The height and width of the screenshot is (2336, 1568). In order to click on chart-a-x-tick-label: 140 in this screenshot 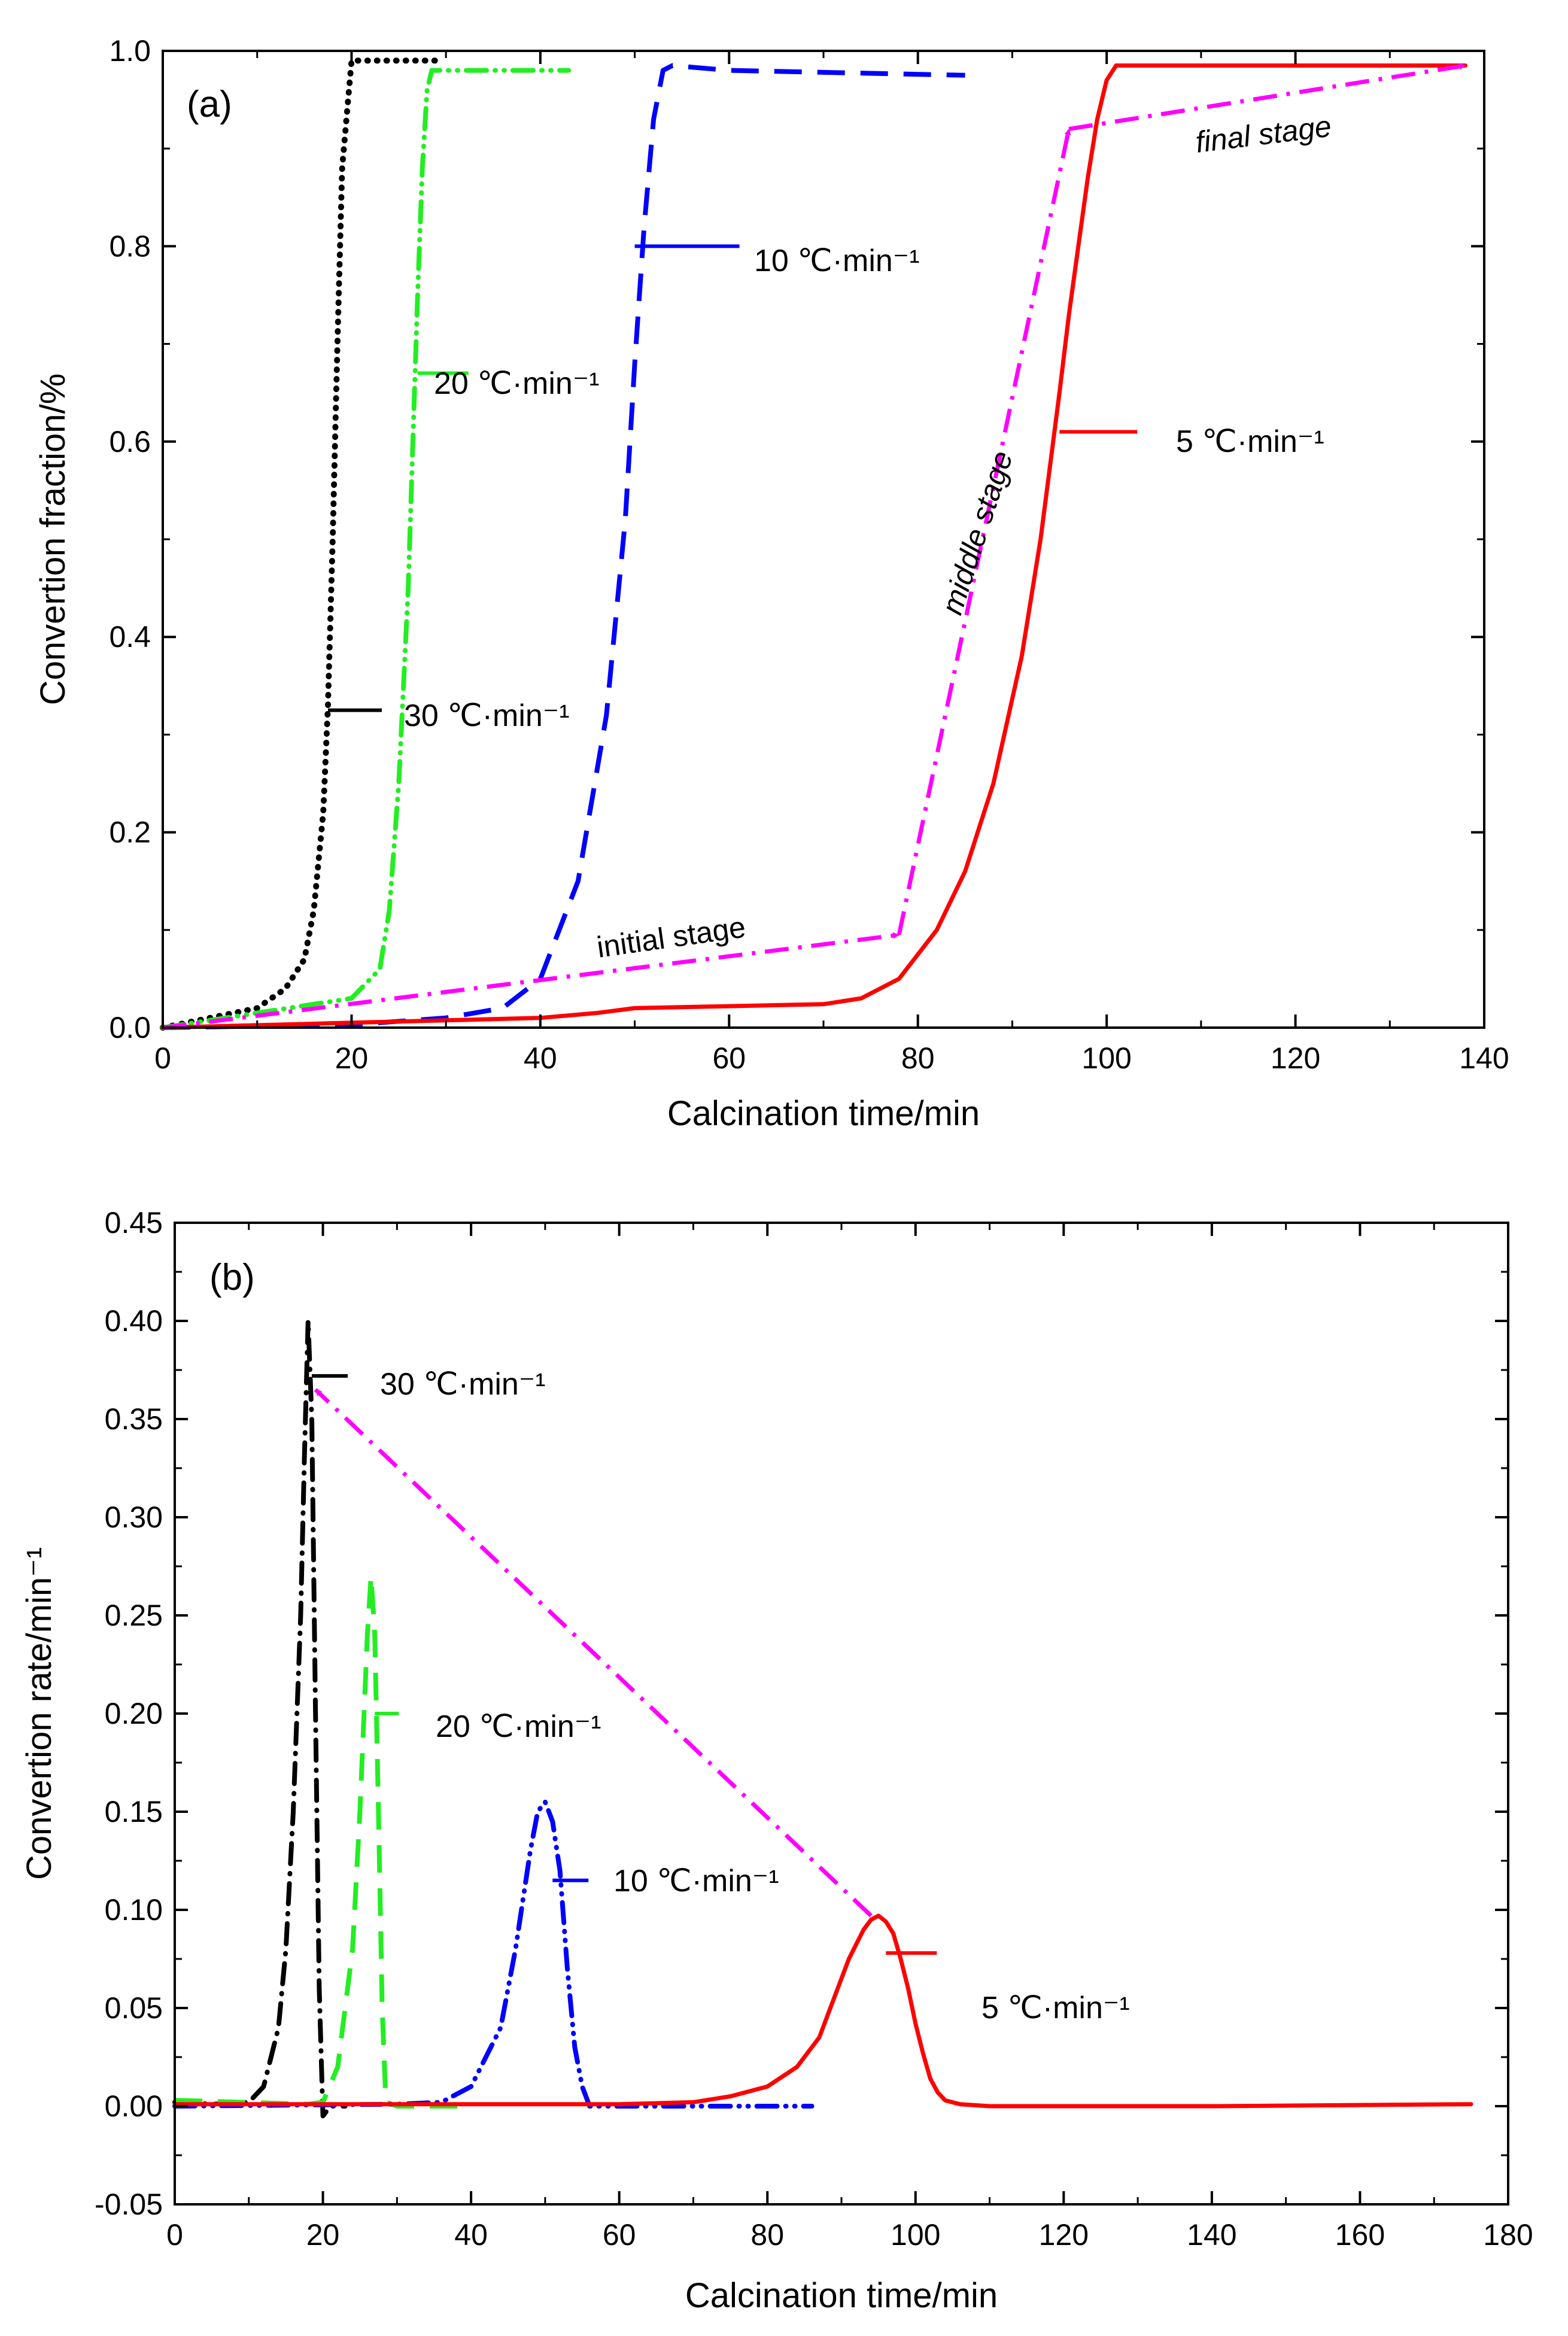, I will do `click(1484, 1058)`.